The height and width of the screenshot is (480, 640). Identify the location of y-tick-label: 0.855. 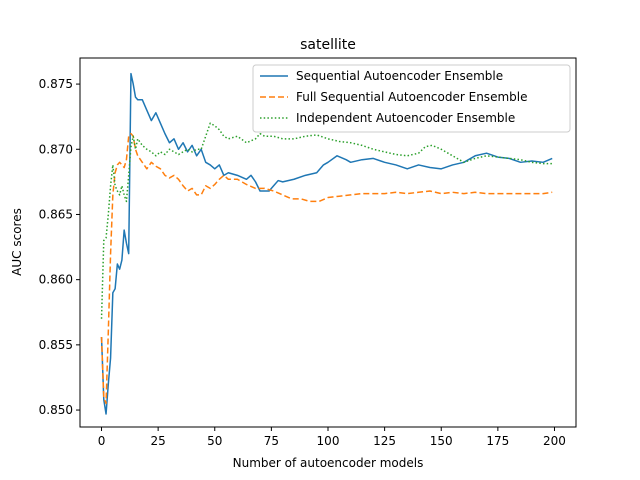
(56, 345).